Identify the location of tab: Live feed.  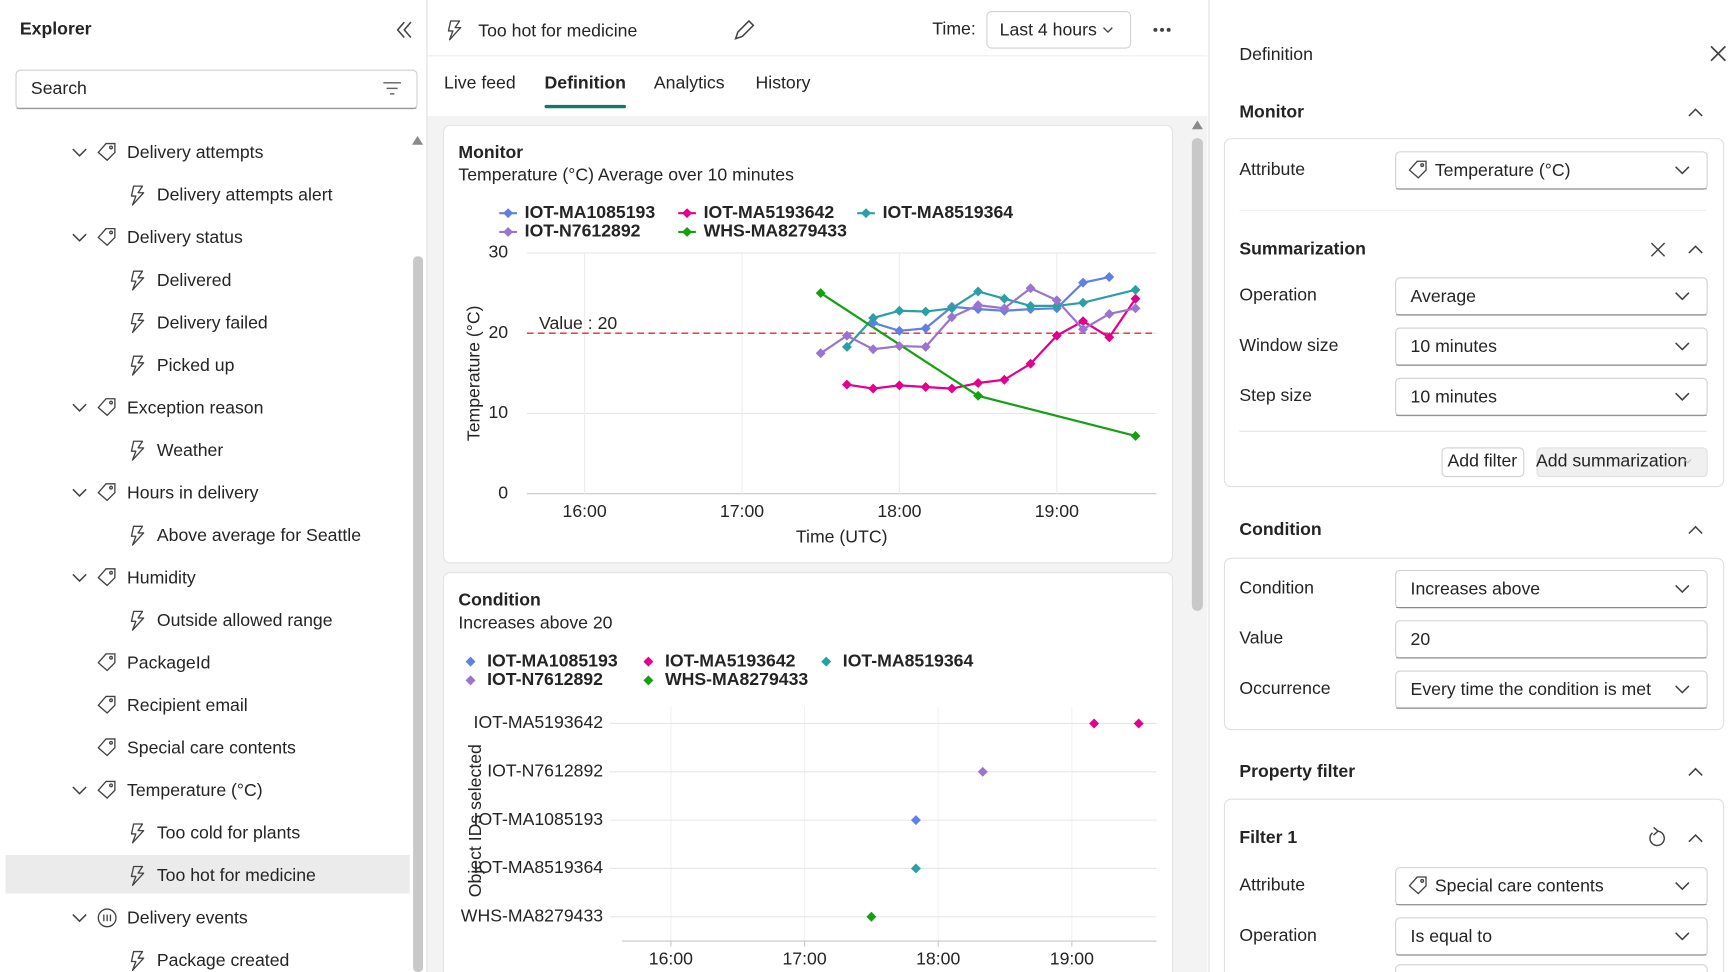
(480, 83).